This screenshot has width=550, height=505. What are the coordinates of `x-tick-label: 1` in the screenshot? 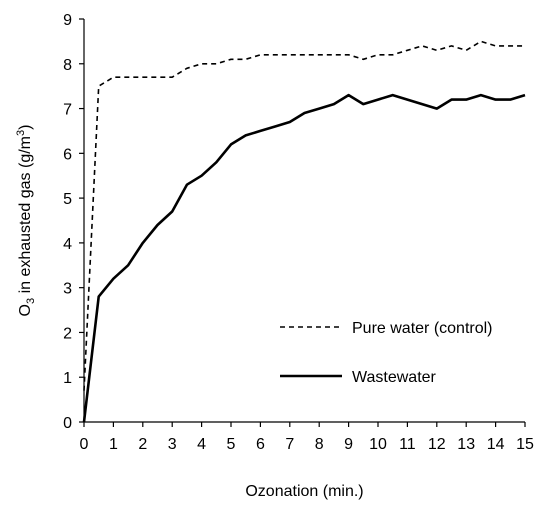 It's located at (113, 444).